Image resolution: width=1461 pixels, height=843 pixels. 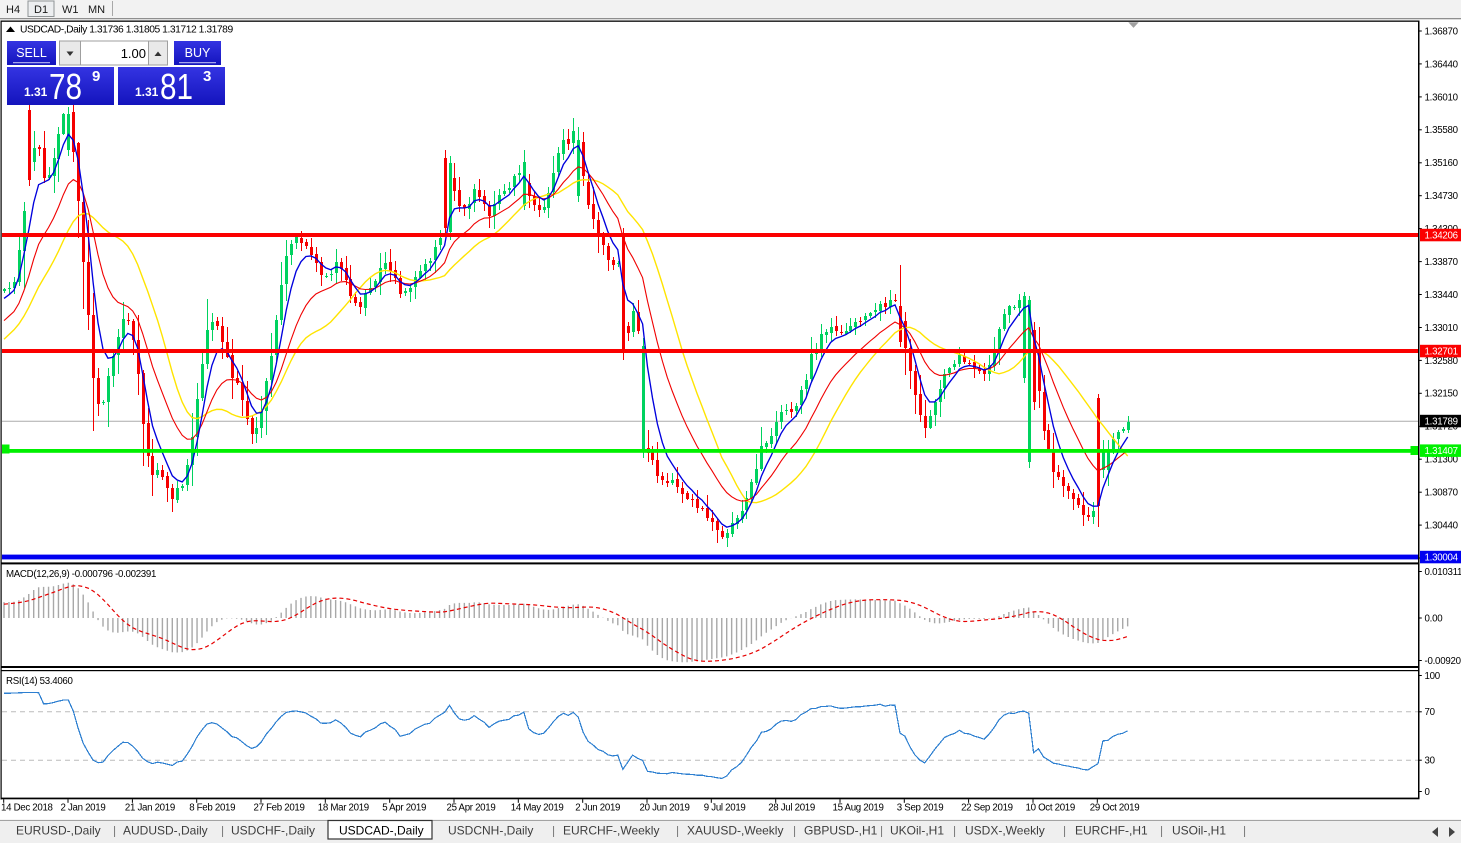 I want to click on svg-text: 3, so click(x=207, y=76).